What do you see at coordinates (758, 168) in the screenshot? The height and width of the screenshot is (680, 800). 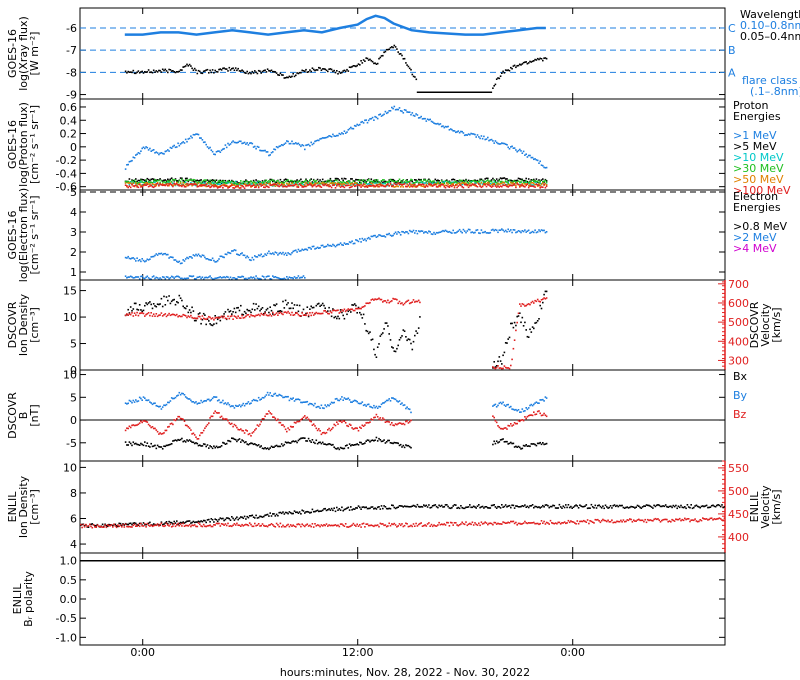 I see `legend-entry: >30 MeV` at bounding box center [758, 168].